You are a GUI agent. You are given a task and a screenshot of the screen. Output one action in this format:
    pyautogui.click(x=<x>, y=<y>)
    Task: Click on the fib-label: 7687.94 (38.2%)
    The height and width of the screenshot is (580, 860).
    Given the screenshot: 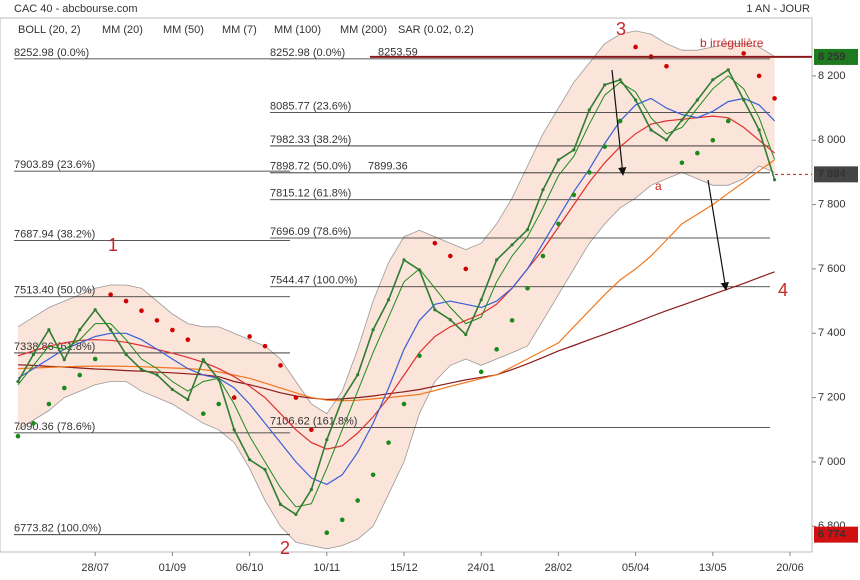 What is the action you would take?
    pyautogui.click(x=54, y=235)
    